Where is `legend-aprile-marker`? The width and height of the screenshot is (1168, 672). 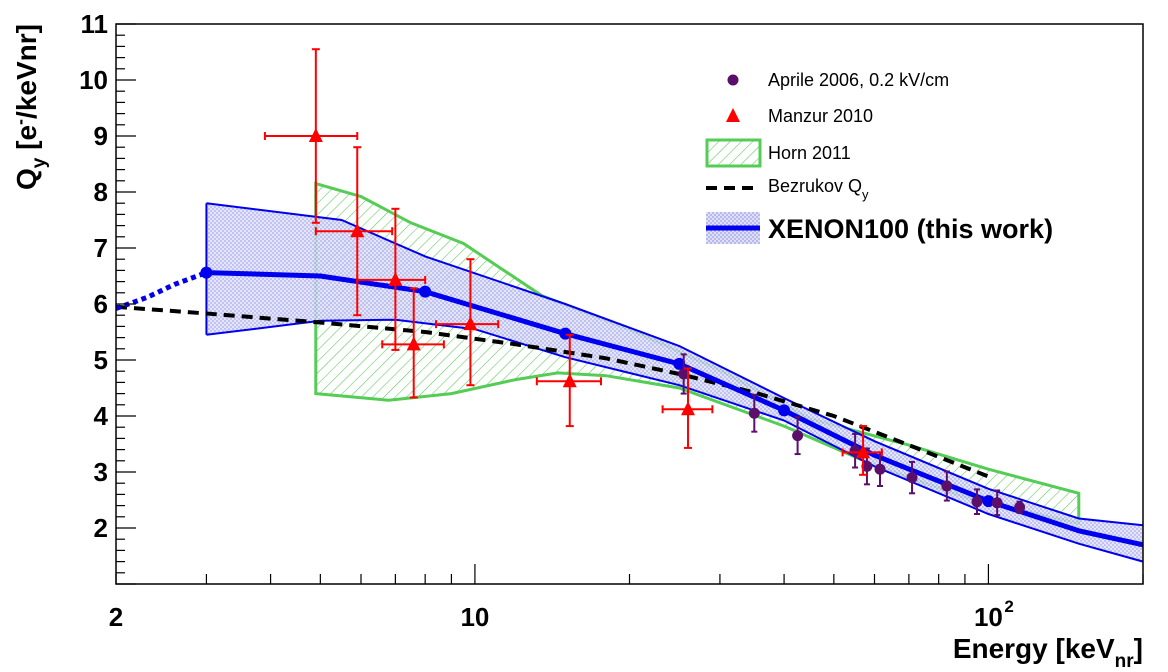
legend-aprile-marker is located at coordinates (733, 80).